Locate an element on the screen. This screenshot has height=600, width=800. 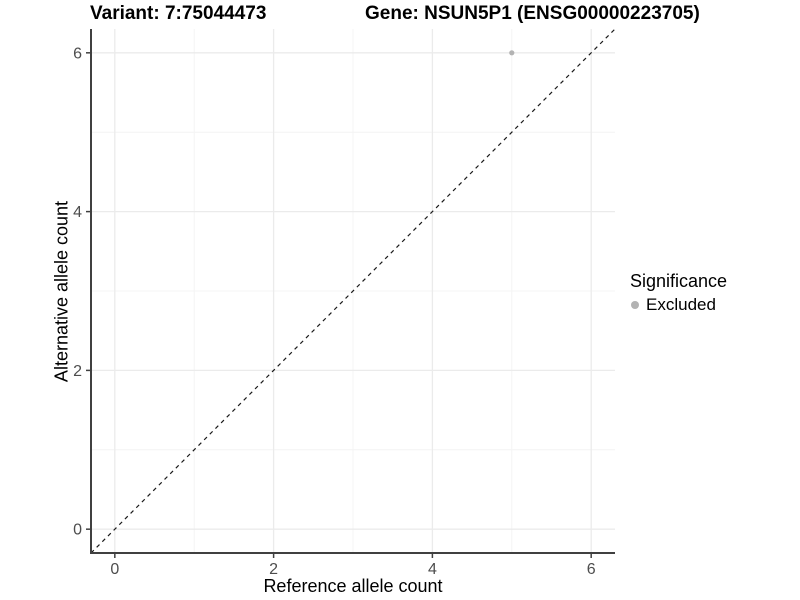
y-axis-title: Alternative allele count is located at coordinates (61, 291).